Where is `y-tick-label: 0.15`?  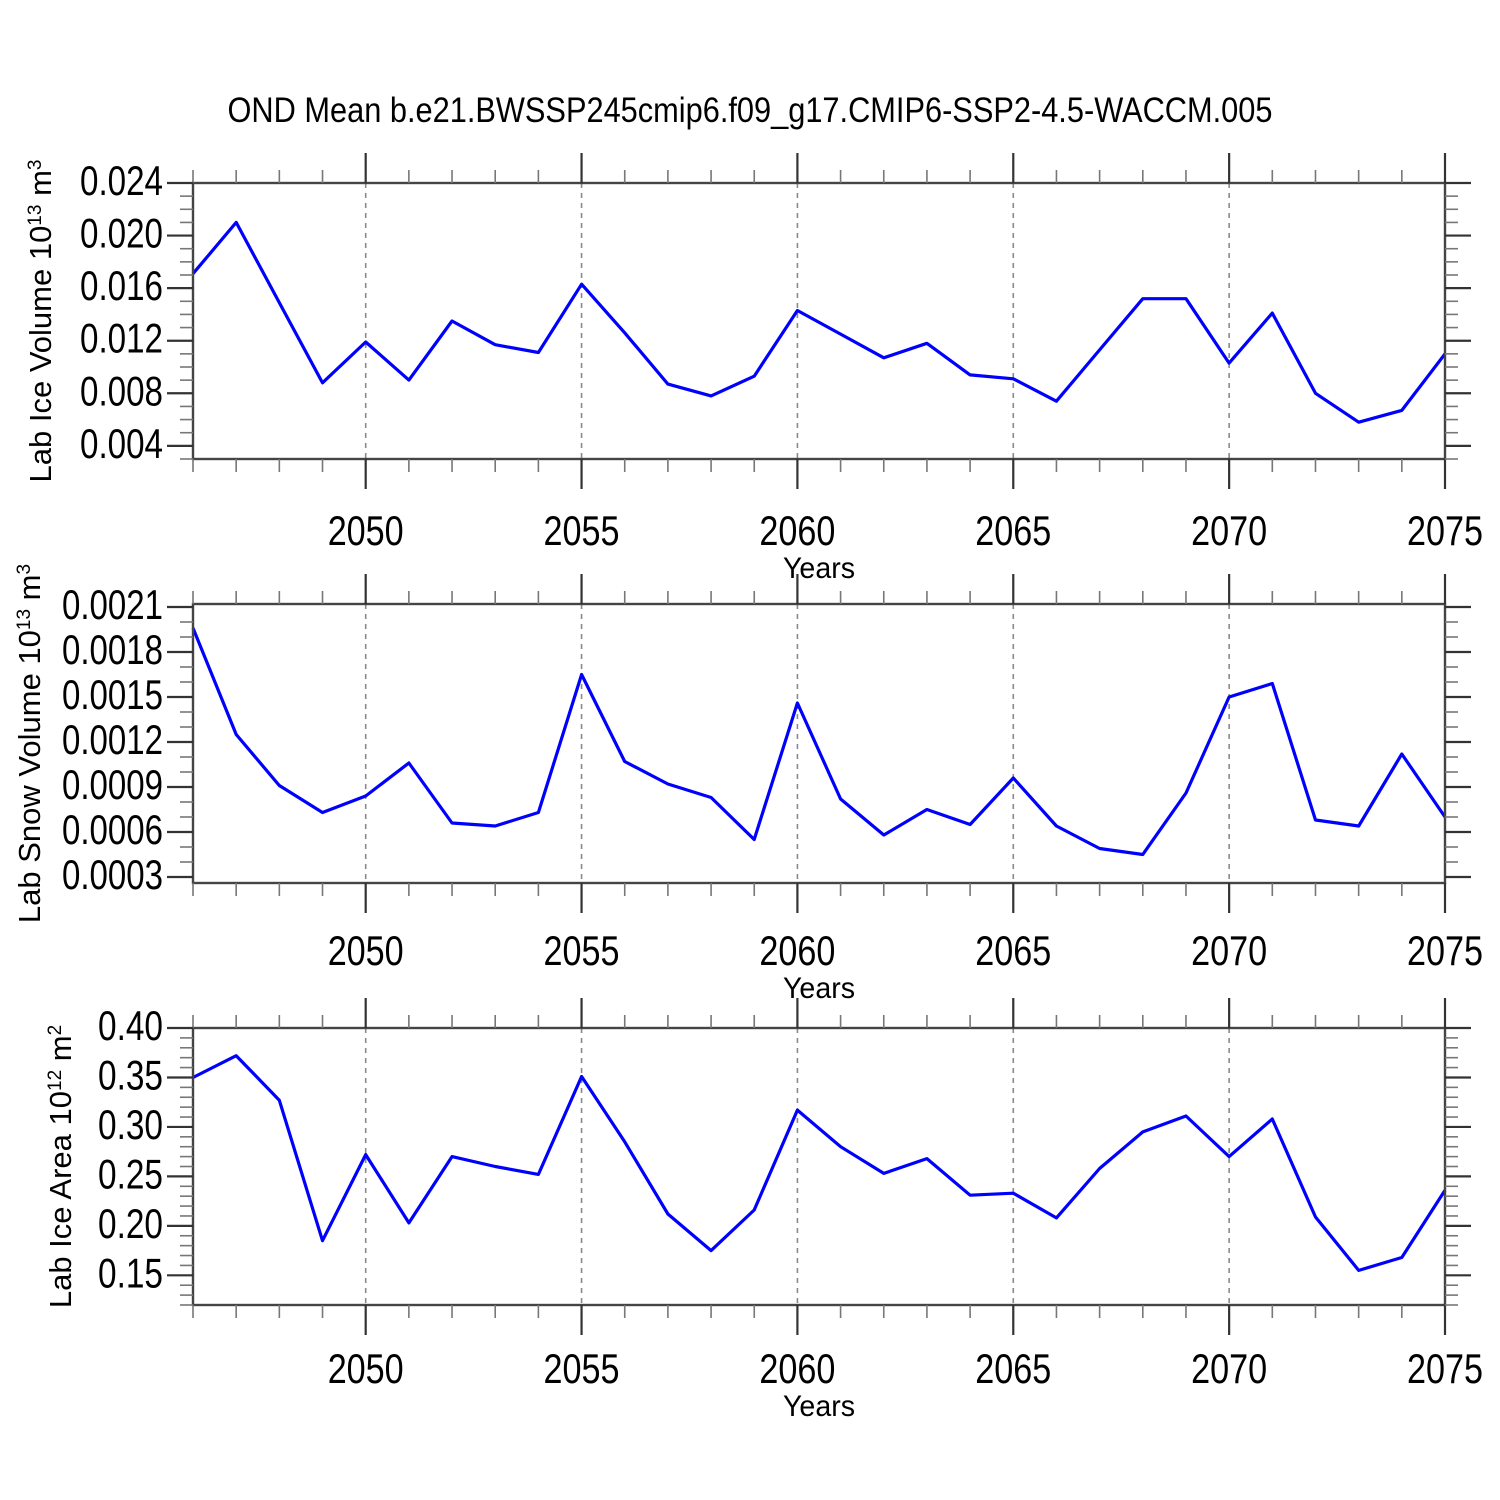 y-tick-label: 0.15 is located at coordinates (130, 1272).